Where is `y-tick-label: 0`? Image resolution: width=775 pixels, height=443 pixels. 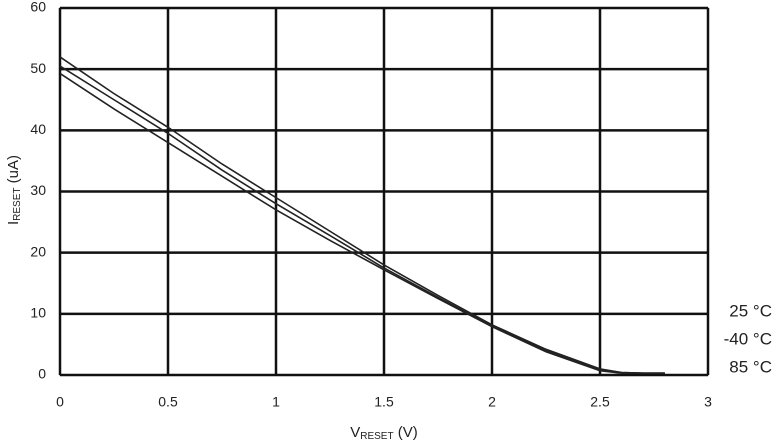 y-tick-label: 0 is located at coordinates (42, 374).